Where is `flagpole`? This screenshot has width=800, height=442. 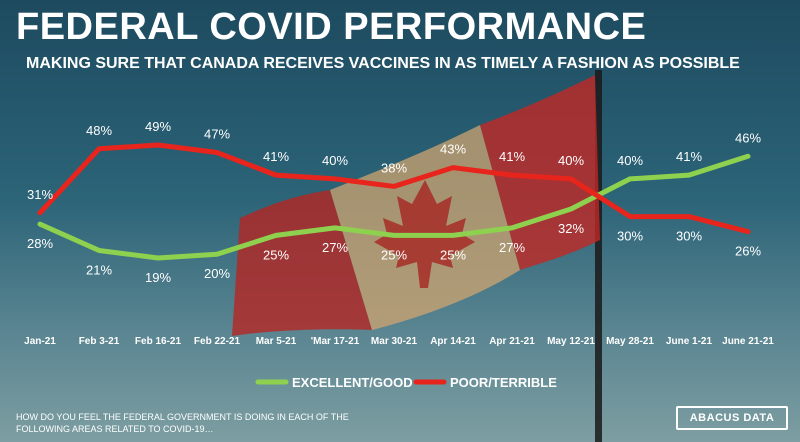
flagpole is located at coordinates (598, 256).